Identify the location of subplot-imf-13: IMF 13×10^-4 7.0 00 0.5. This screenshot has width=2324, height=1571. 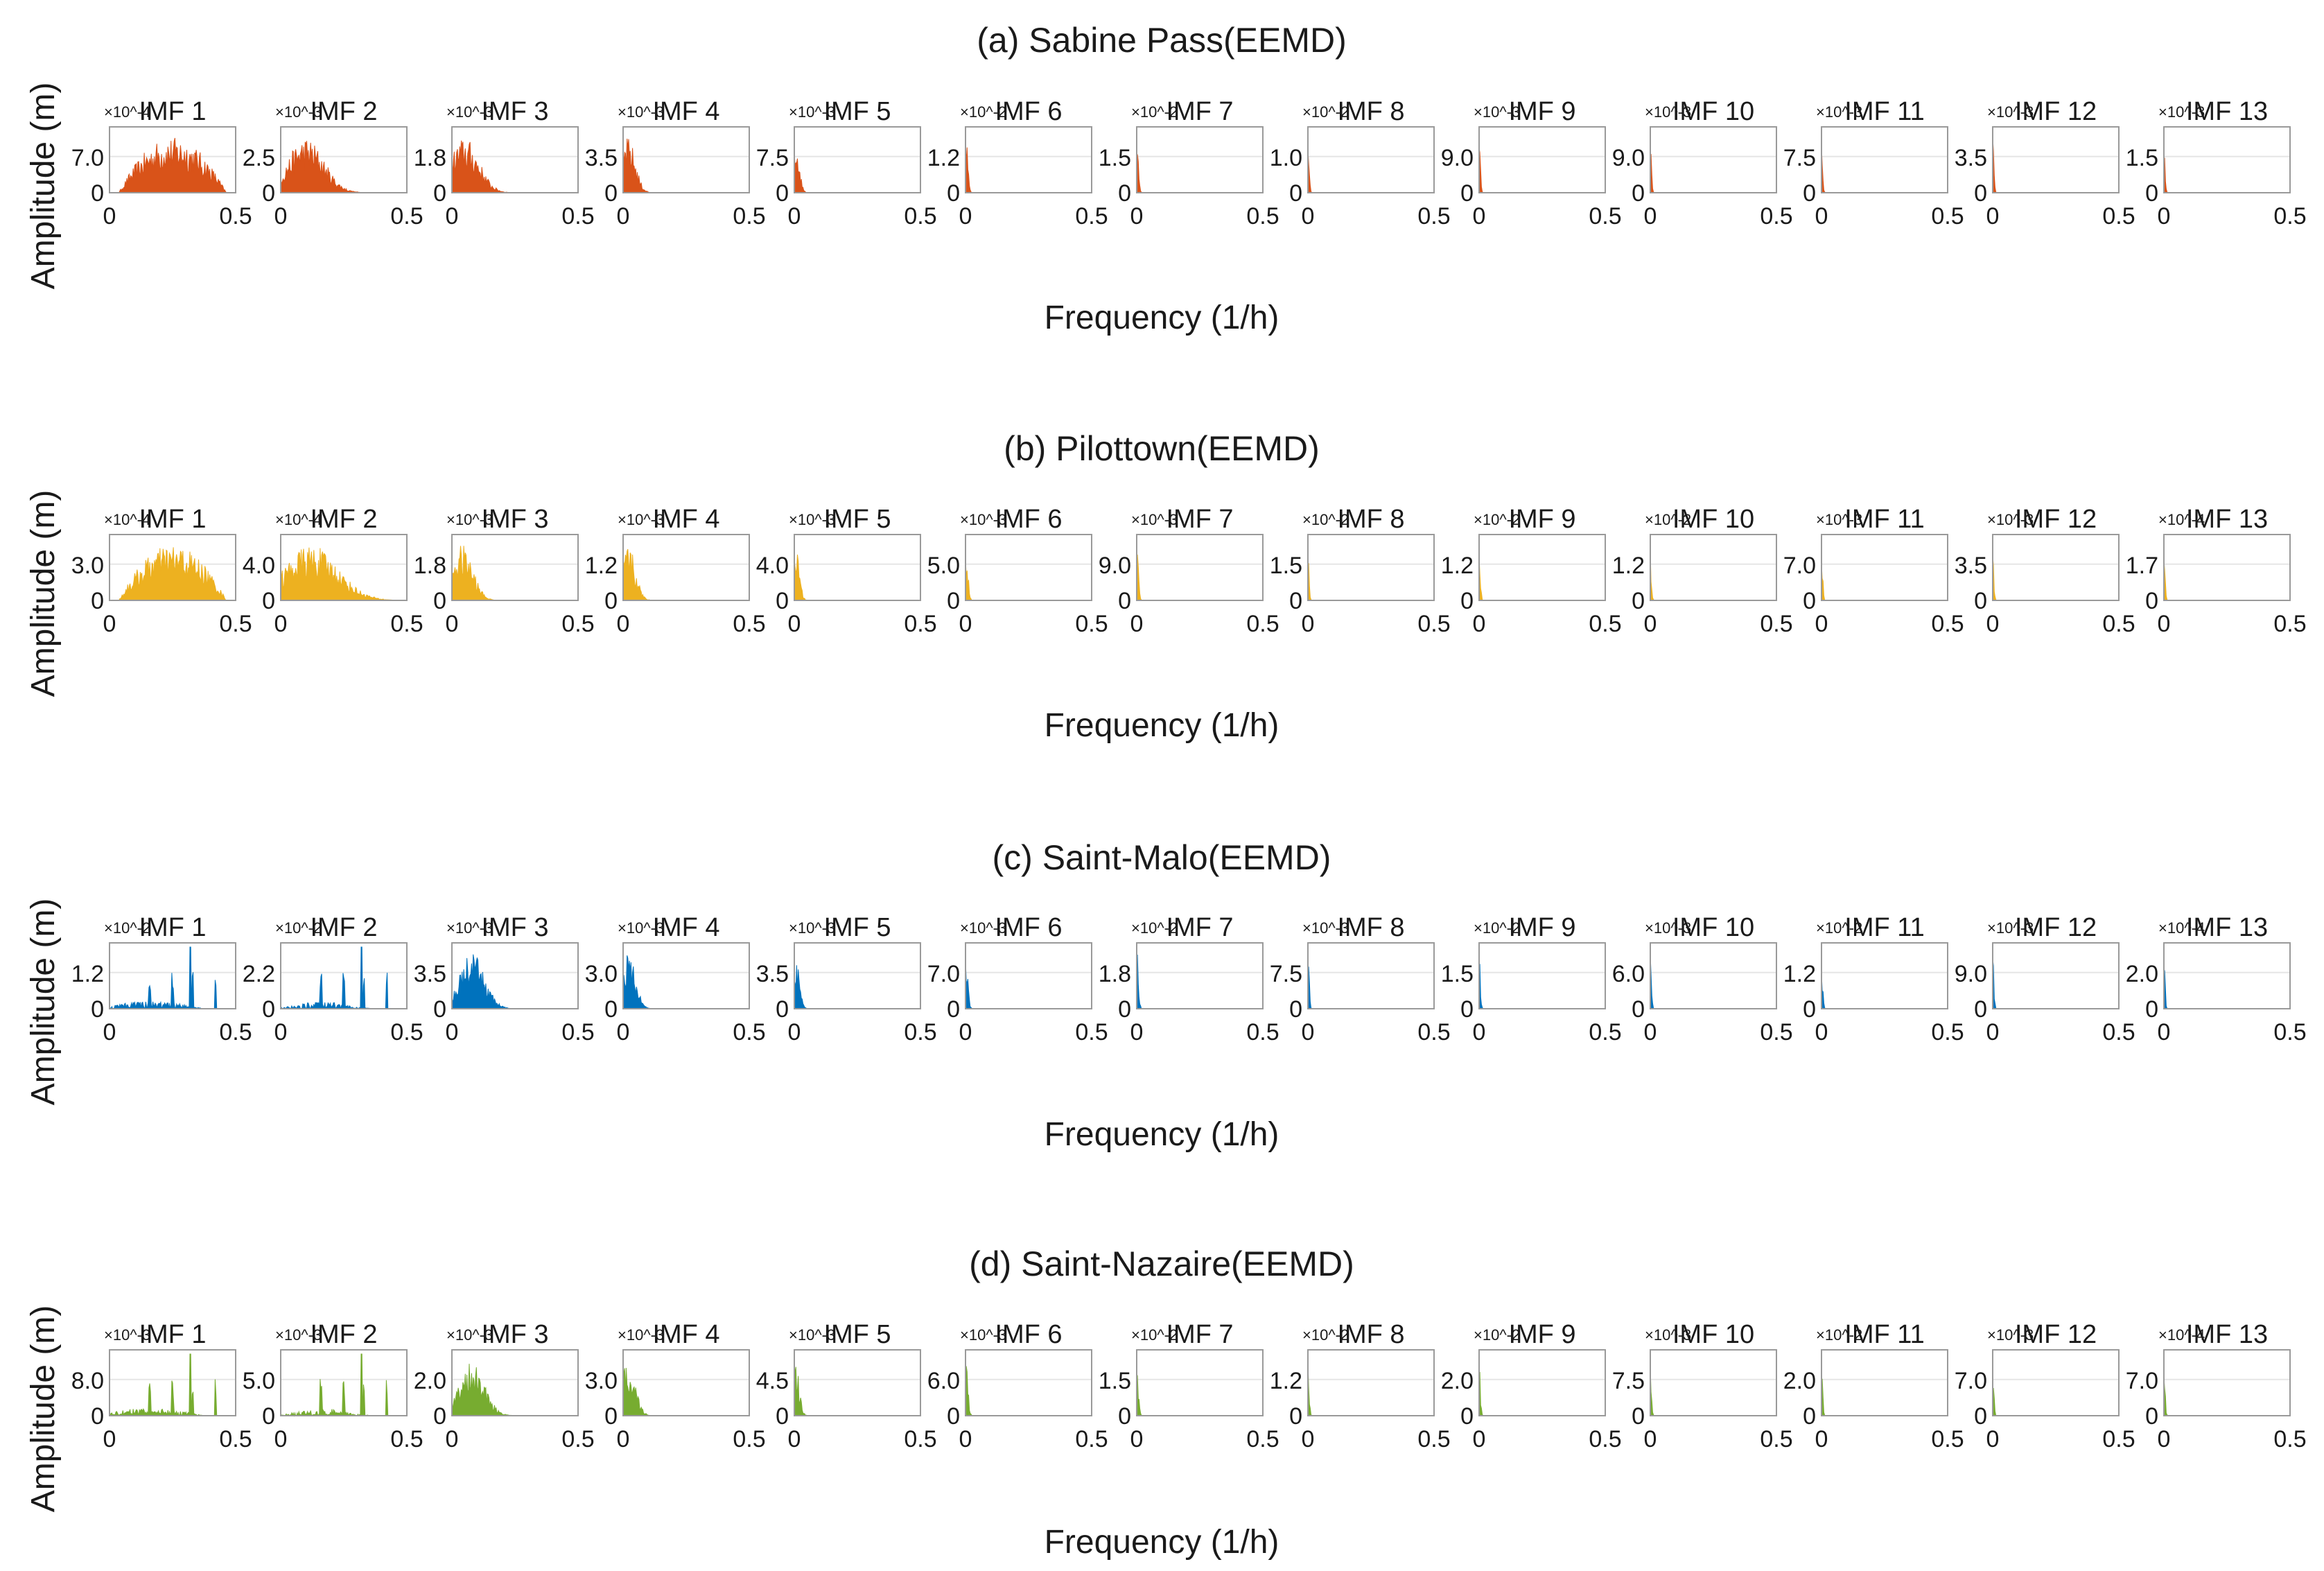
(2216, 1386).